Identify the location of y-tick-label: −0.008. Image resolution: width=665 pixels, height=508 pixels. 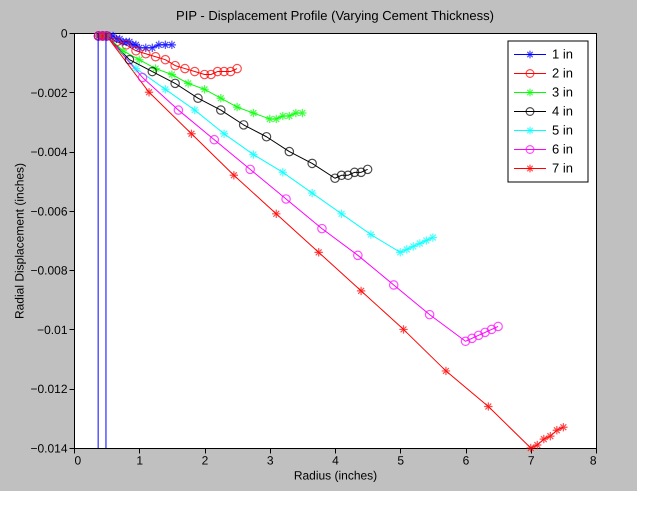
(49, 271).